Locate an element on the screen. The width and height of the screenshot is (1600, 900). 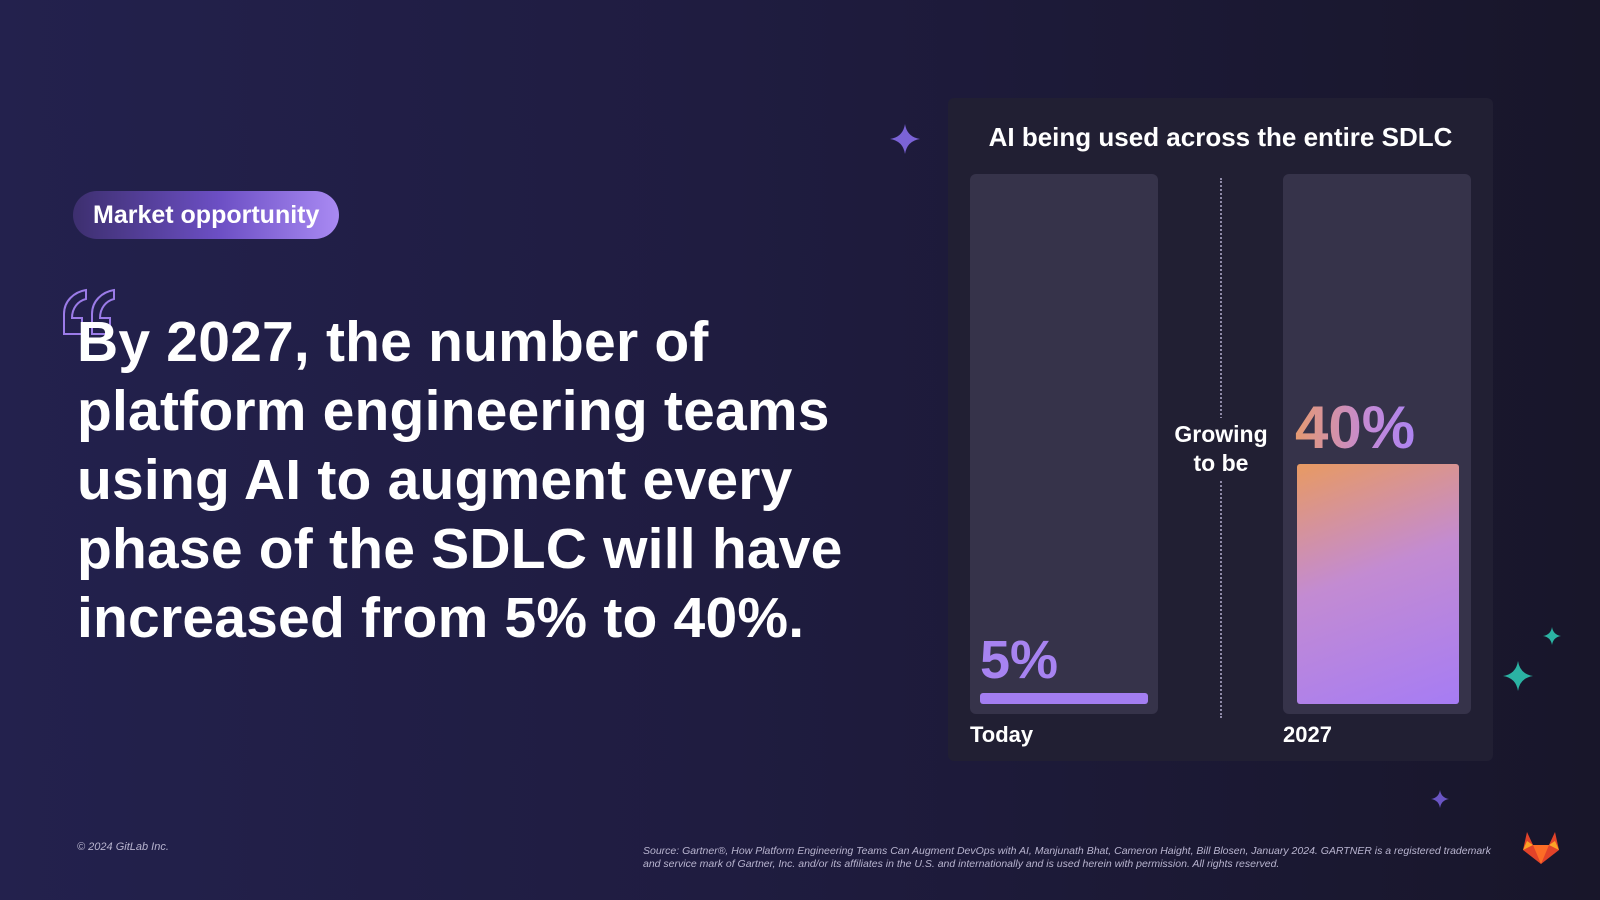
category-label-today: Today is located at coordinates (1002, 734).